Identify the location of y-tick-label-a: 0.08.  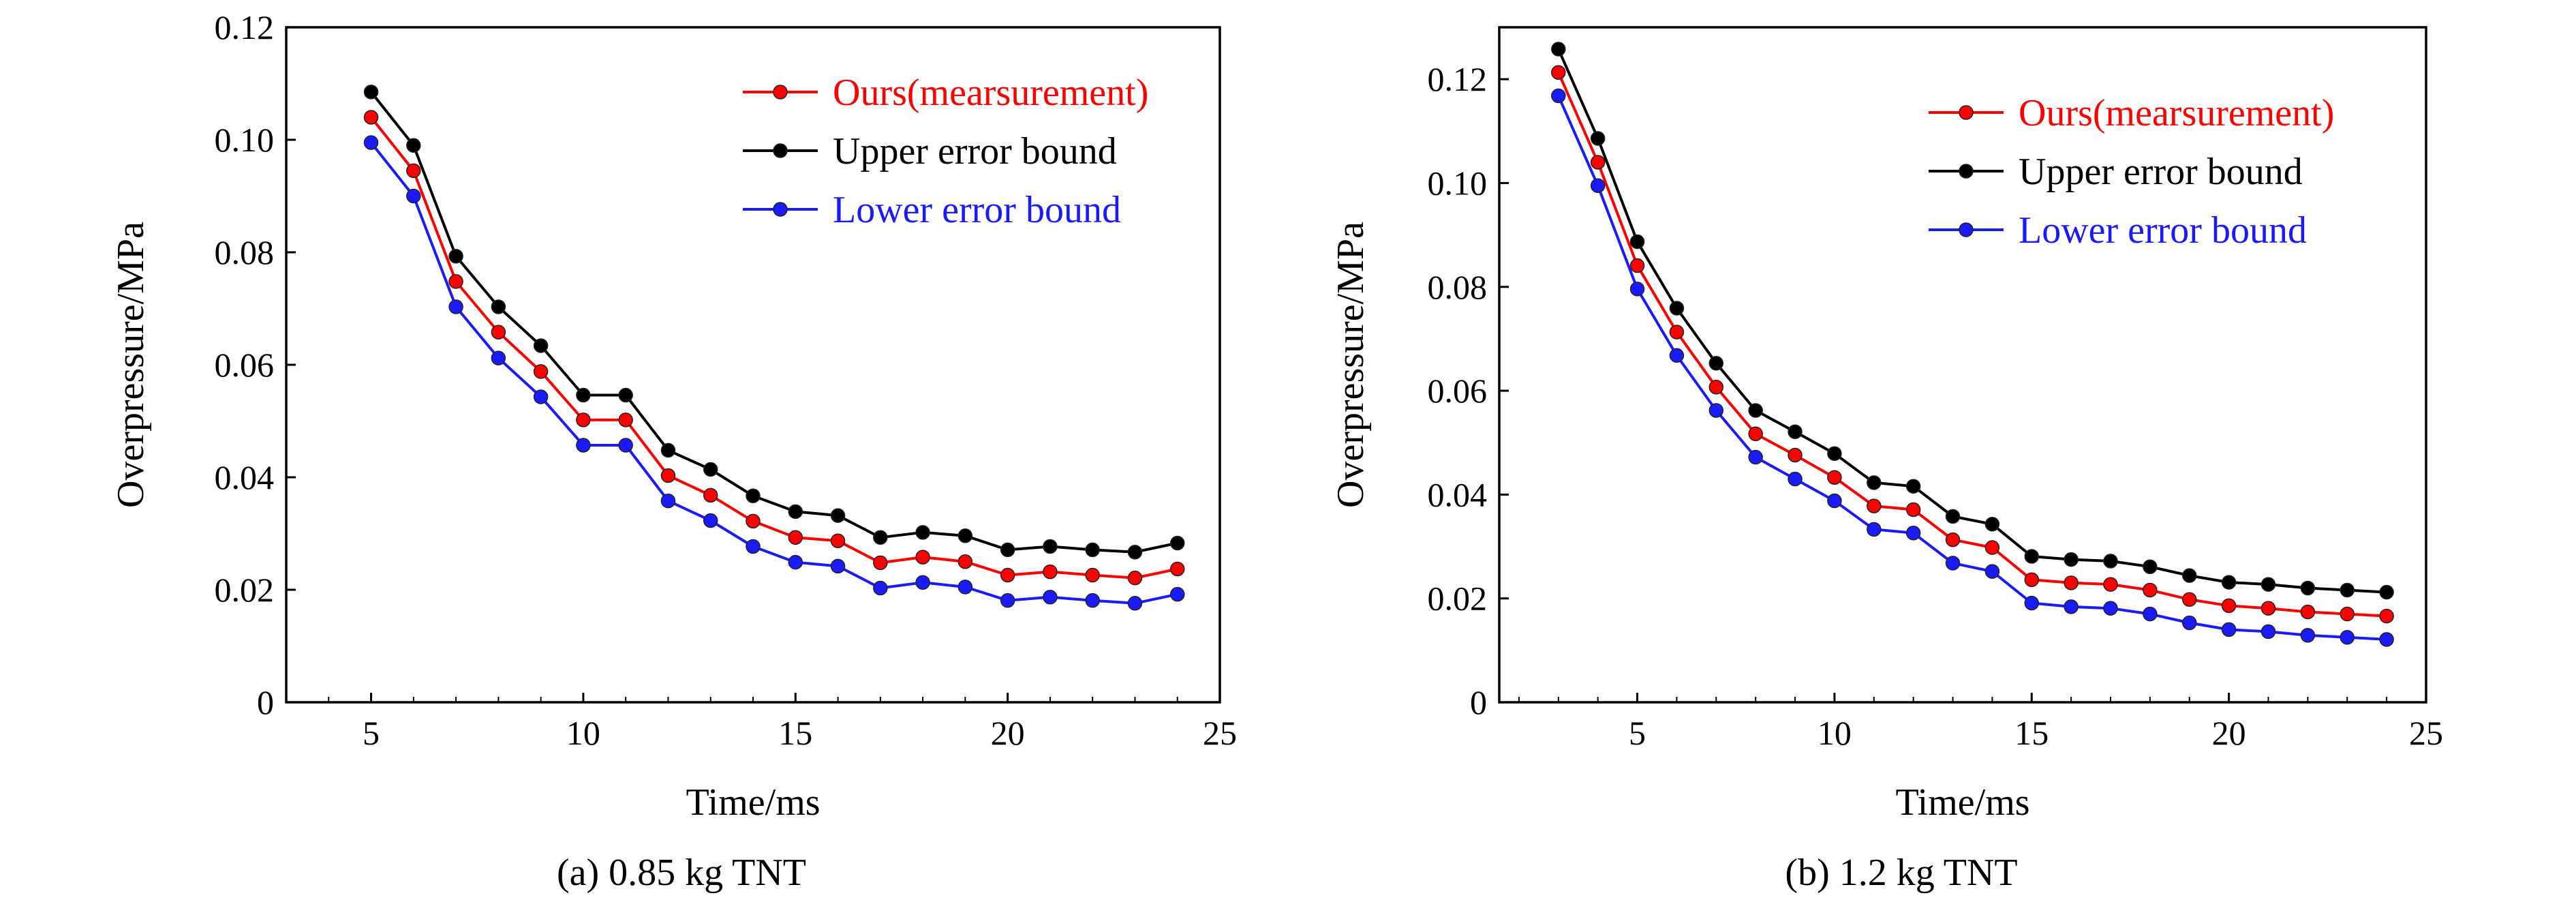
(245, 252).